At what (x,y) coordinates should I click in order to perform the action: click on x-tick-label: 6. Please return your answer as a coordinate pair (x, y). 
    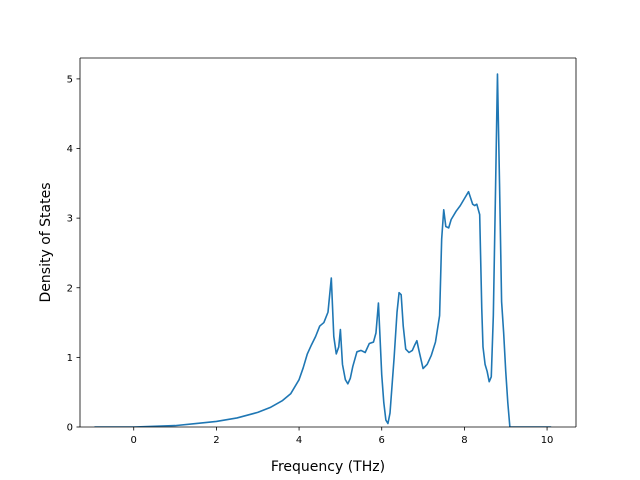
    Looking at the image, I should click on (382, 440).